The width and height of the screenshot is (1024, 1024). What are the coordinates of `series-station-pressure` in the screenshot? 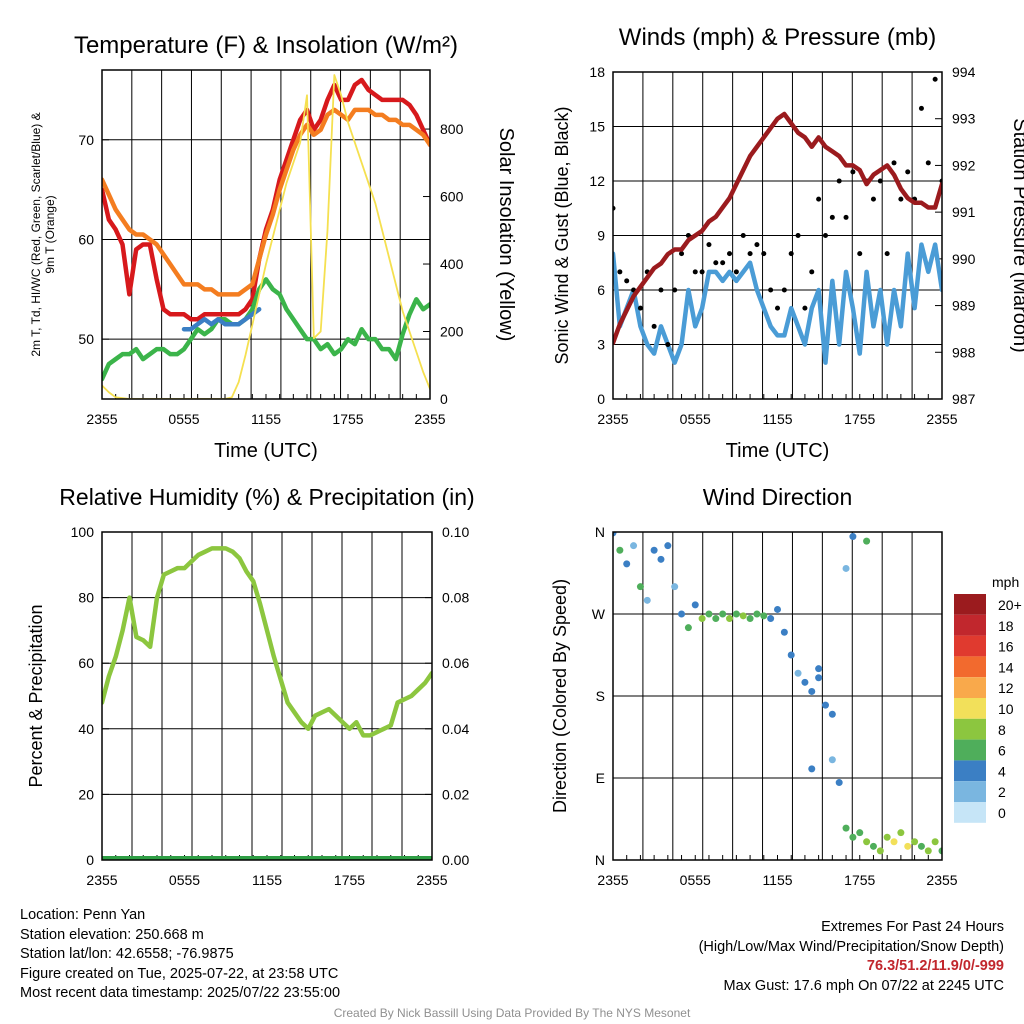 It's located at (777, 228).